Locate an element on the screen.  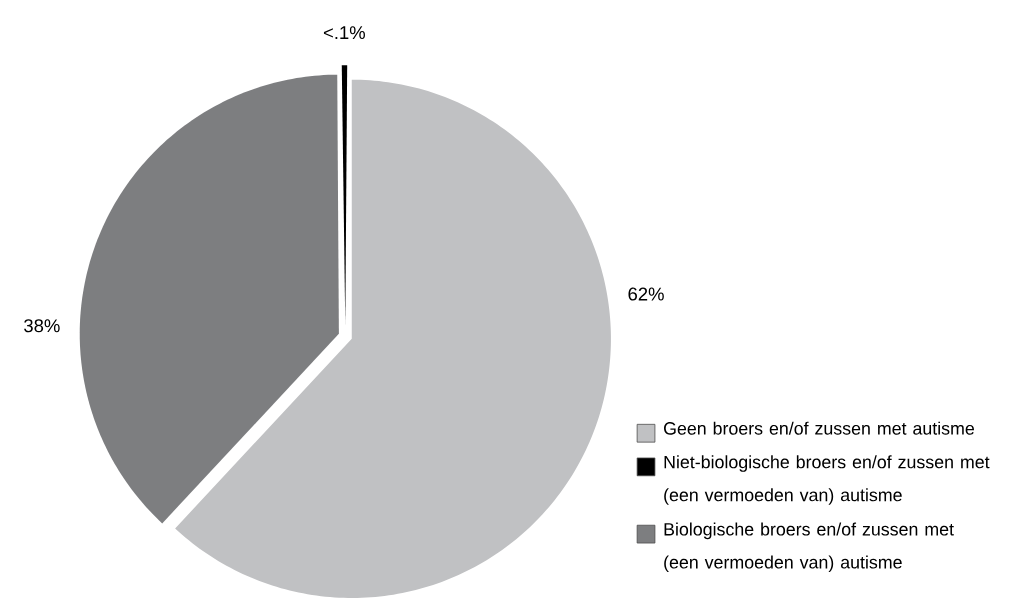
legend-label: Biologische broers en/of zussen met (een vermoeden van) autisme is located at coordinates (809, 547).